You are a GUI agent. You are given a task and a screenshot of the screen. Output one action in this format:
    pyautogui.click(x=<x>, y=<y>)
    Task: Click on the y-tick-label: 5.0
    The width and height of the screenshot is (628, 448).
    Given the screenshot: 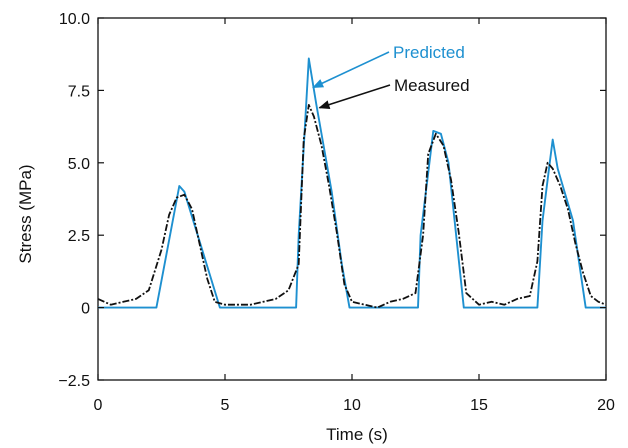 What is the action you would take?
    pyautogui.click(x=79, y=164)
    